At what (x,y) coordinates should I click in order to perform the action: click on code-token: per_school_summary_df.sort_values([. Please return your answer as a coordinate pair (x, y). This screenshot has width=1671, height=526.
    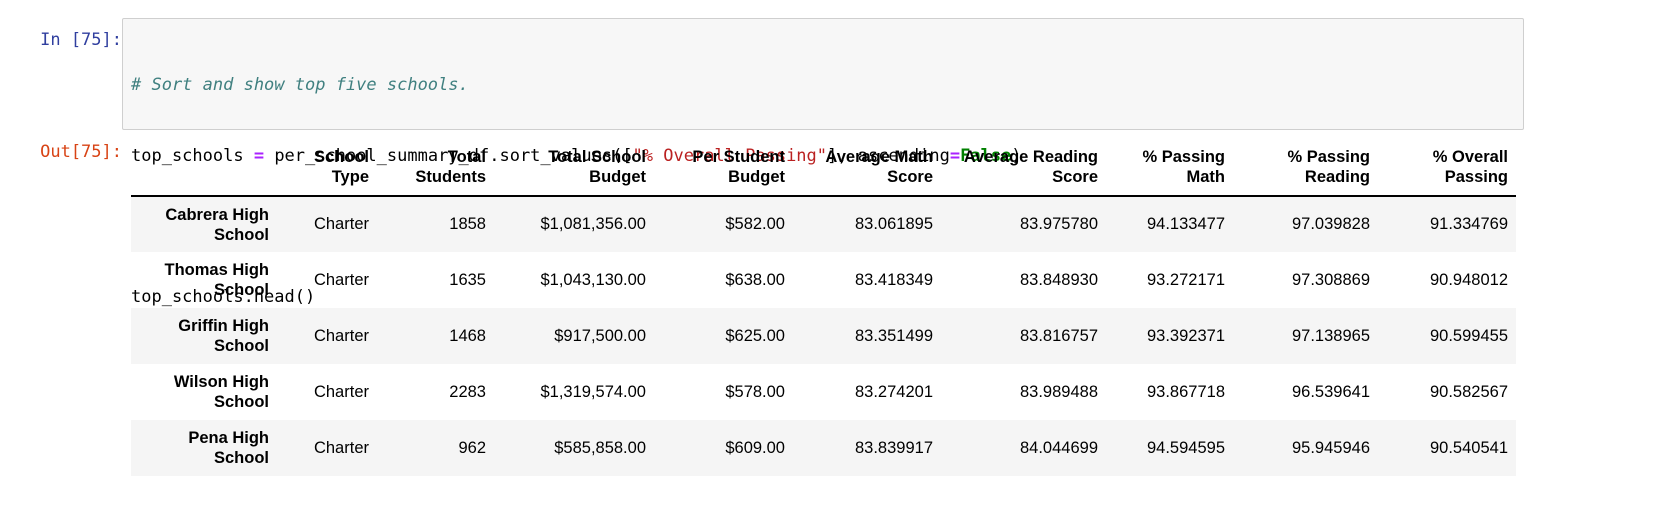
    Looking at the image, I should click on (448, 155).